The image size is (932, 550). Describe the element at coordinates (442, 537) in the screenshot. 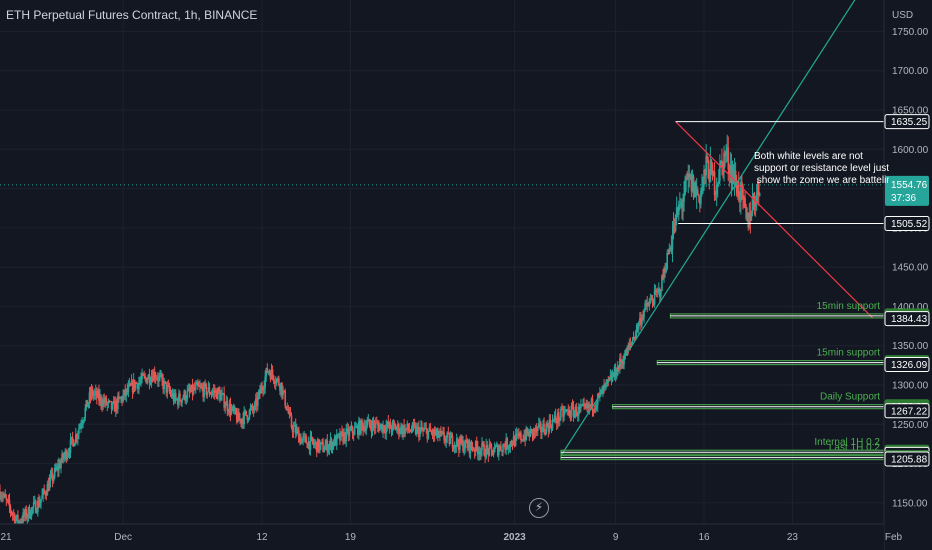

I see `time-axis-background` at that location.